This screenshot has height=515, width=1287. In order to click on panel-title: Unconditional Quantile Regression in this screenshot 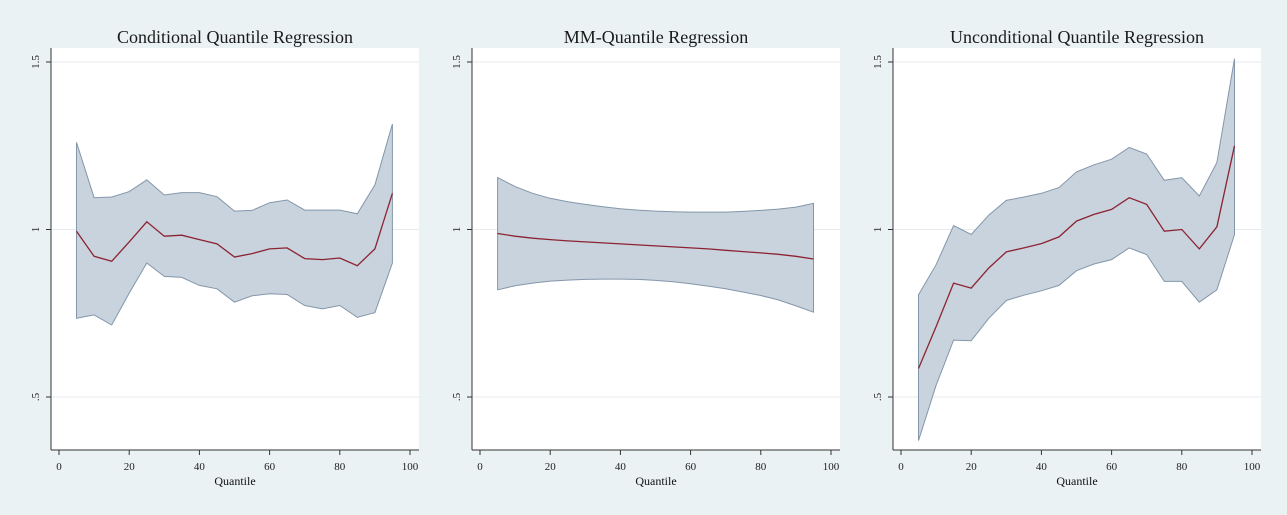, I will do `click(1077, 37)`.